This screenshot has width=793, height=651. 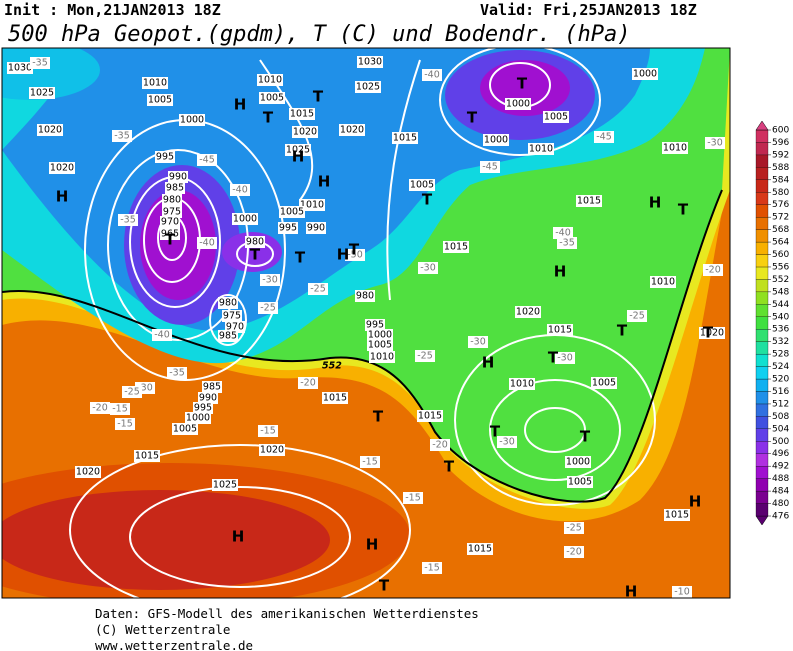 I want to click on colorbar-label: 480, so click(x=780, y=504).